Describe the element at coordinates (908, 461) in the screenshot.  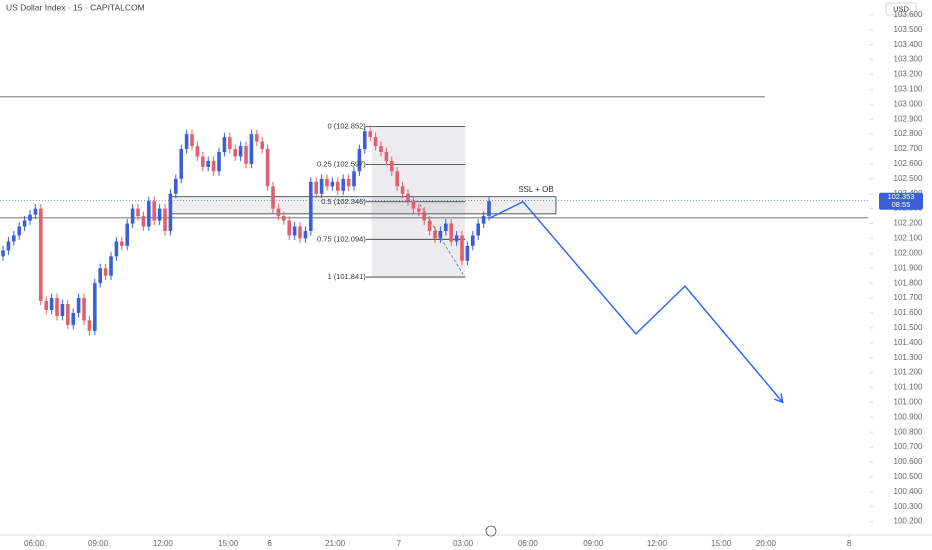
I see `y-tick-label: 100.600` at that location.